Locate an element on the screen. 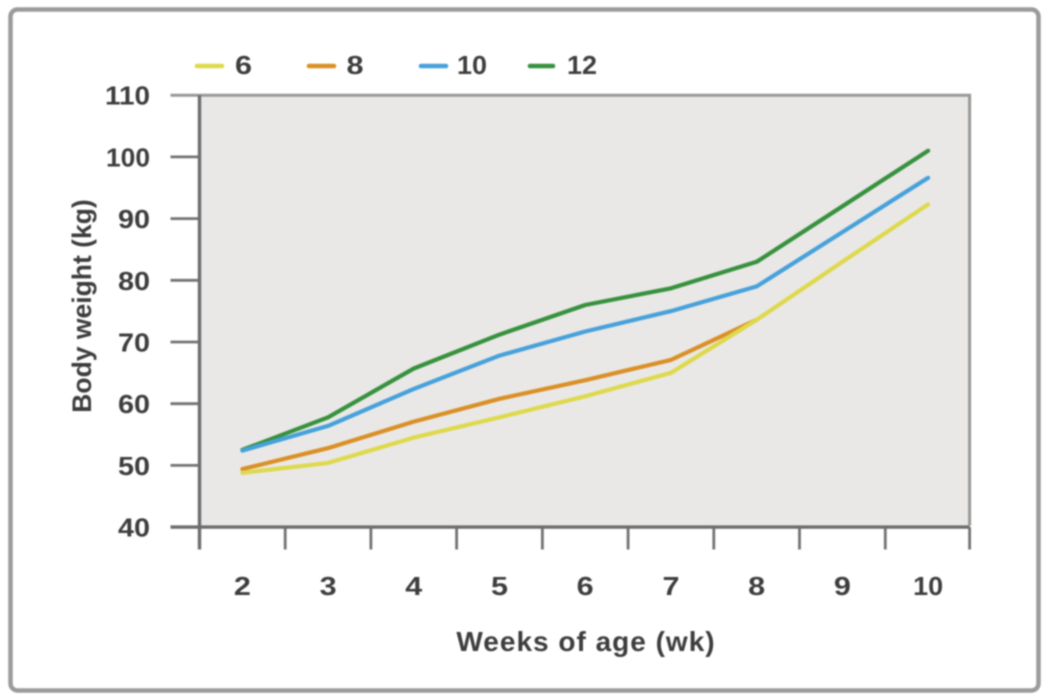  svg-text: 5 is located at coordinates (499, 586).